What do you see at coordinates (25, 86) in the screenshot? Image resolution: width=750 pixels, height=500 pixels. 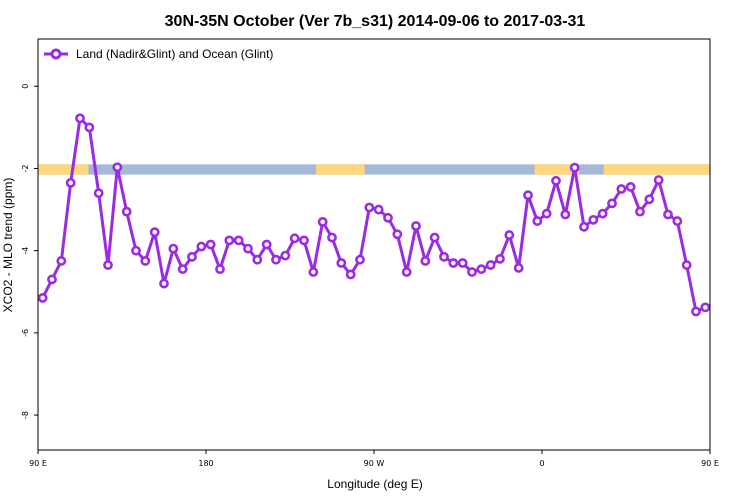 I see `y-tick-label: 0` at bounding box center [25, 86].